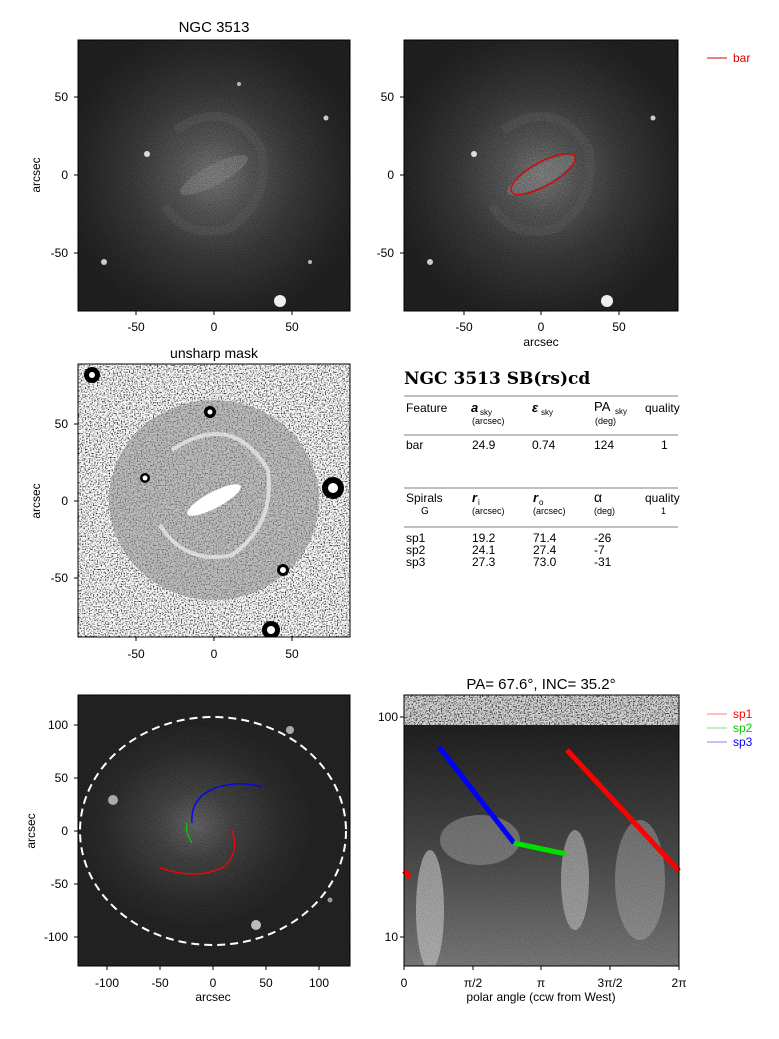 The height and width of the screenshot is (1039, 779). Describe the element at coordinates (545, 550) in the screenshot. I see `spiral-row-ro: 27.4` at that location.